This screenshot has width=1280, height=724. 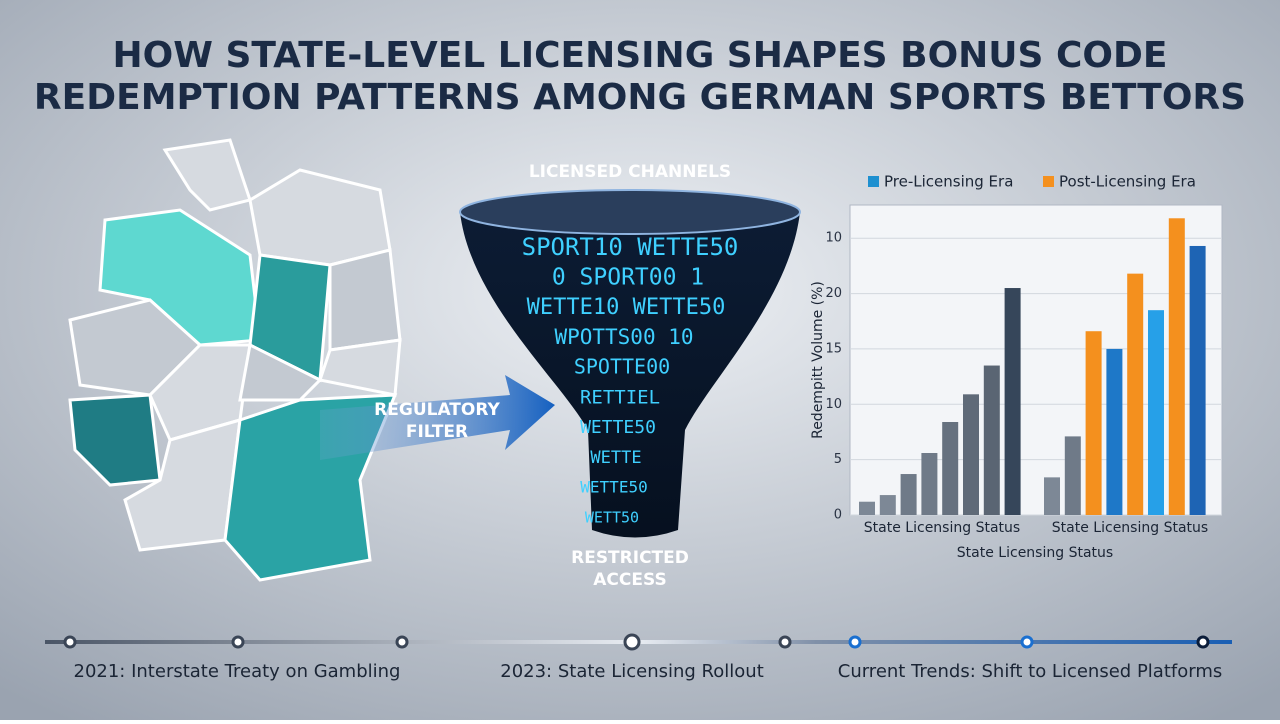 I want to click on timeline-label: 2023: State Licensing Rollout, so click(x=632, y=671).